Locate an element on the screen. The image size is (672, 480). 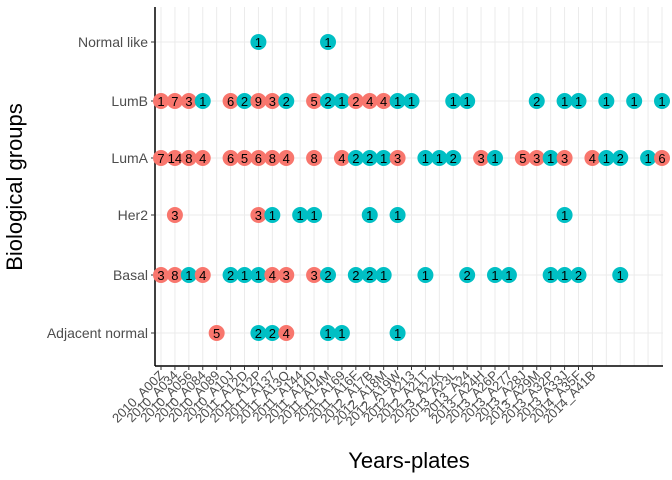
x-axis-title: Years-plates is located at coordinates (408, 460).